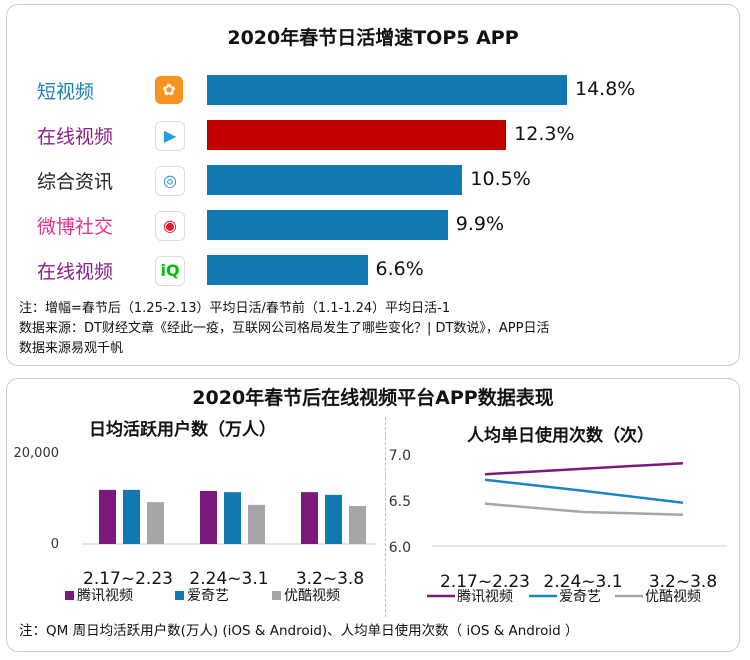 The height and width of the screenshot is (660, 750). Describe the element at coordinates (399, 269) in the screenshot. I see `value-label: 6.6%` at that location.